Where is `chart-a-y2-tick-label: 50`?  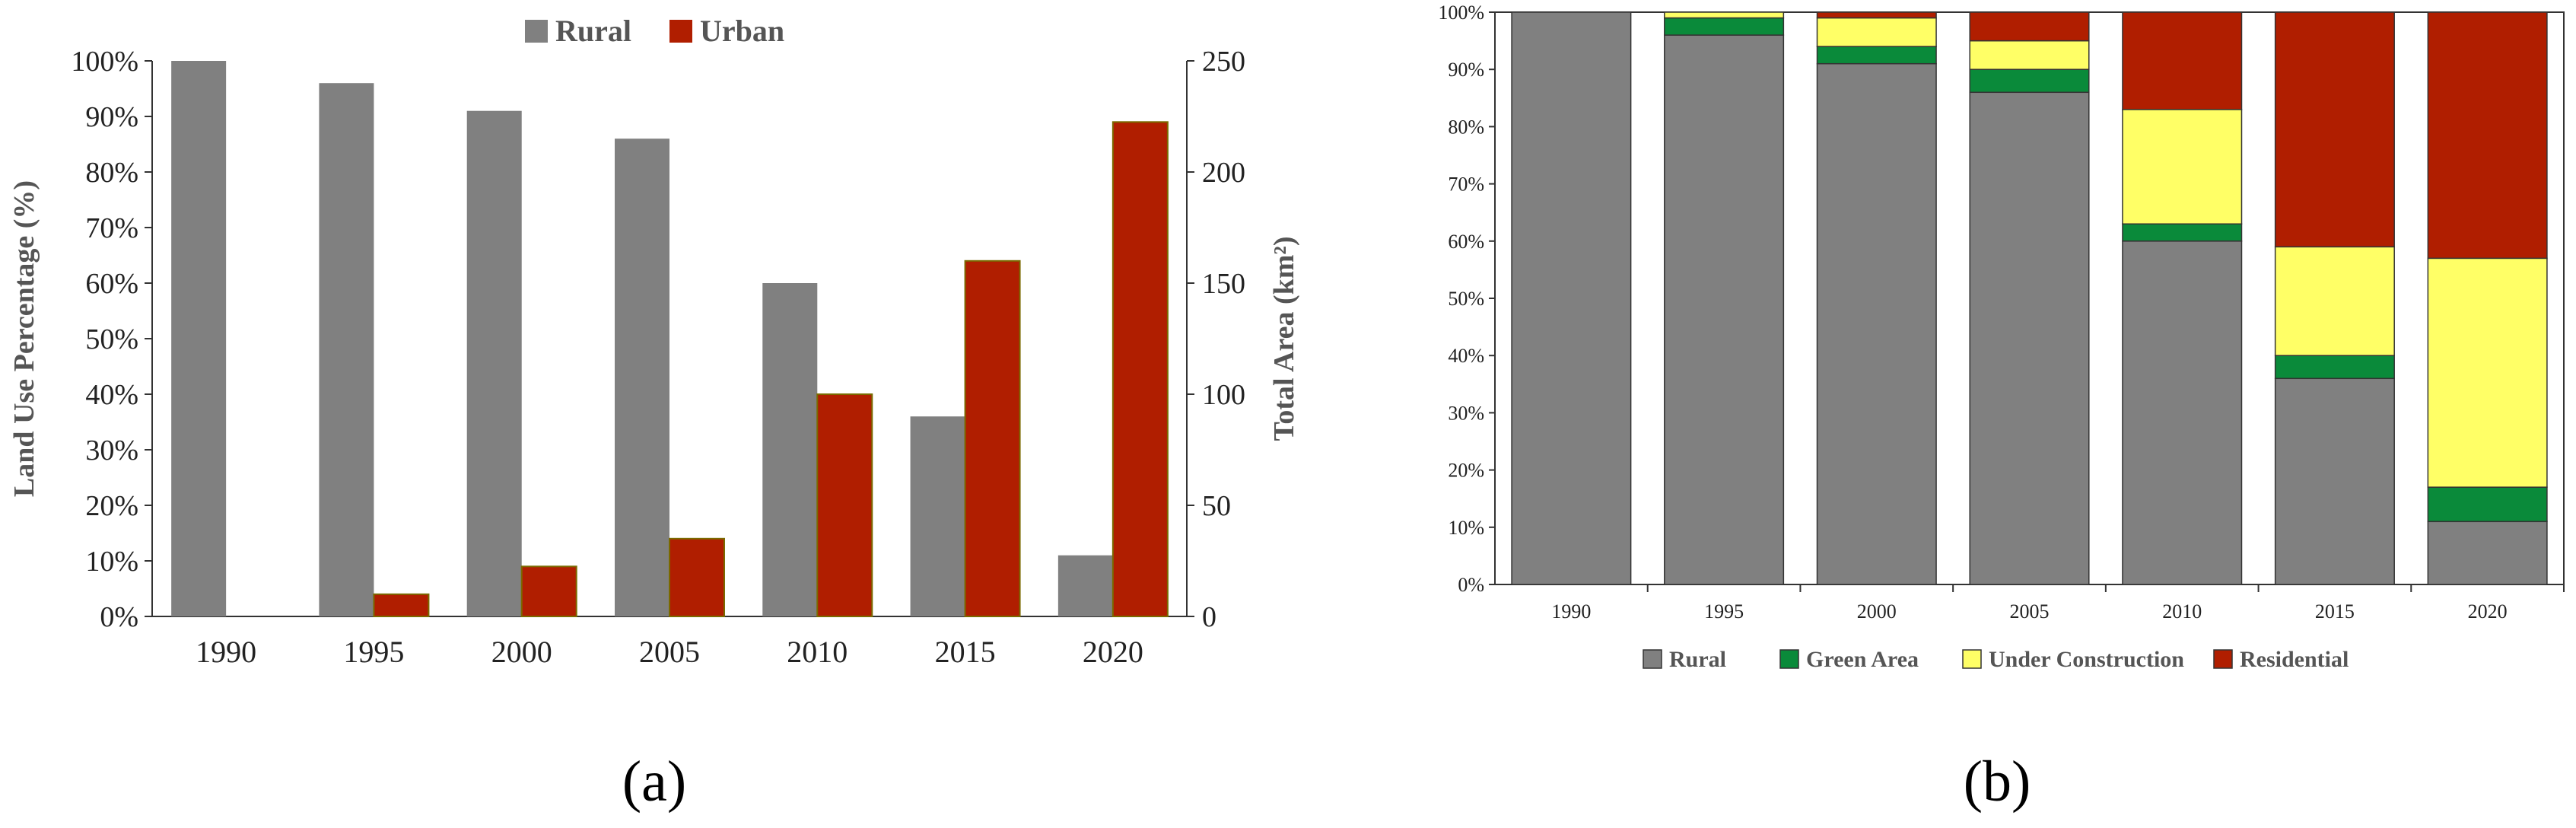 chart-a-y2-tick-label: 50 is located at coordinates (1216, 506).